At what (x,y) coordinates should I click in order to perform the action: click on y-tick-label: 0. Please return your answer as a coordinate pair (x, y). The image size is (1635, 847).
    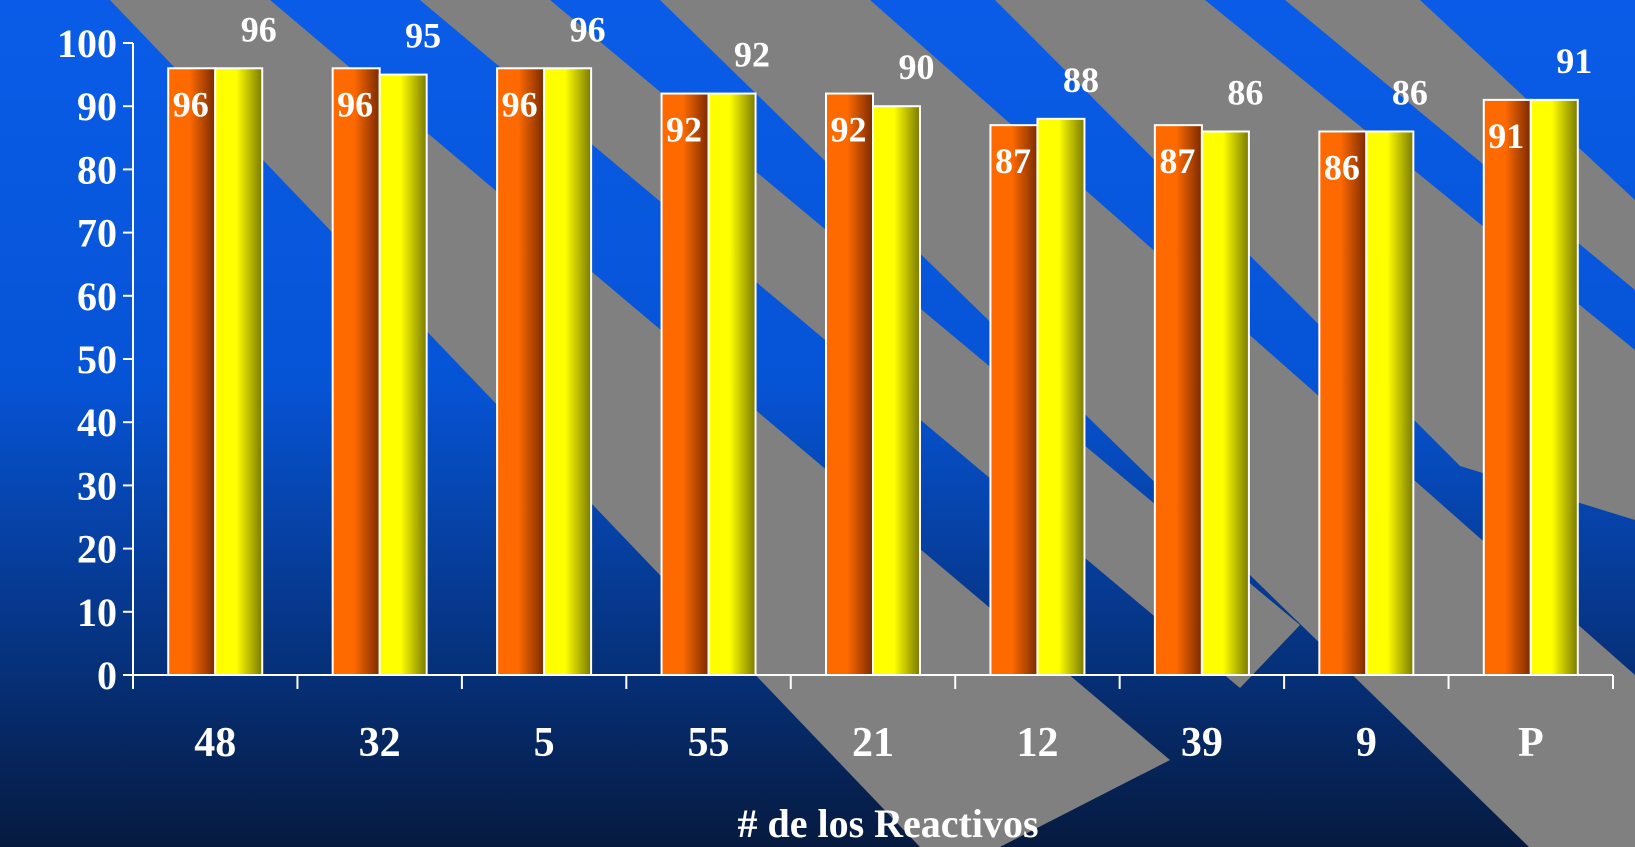
    Looking at the image, I should click on (107, 675).